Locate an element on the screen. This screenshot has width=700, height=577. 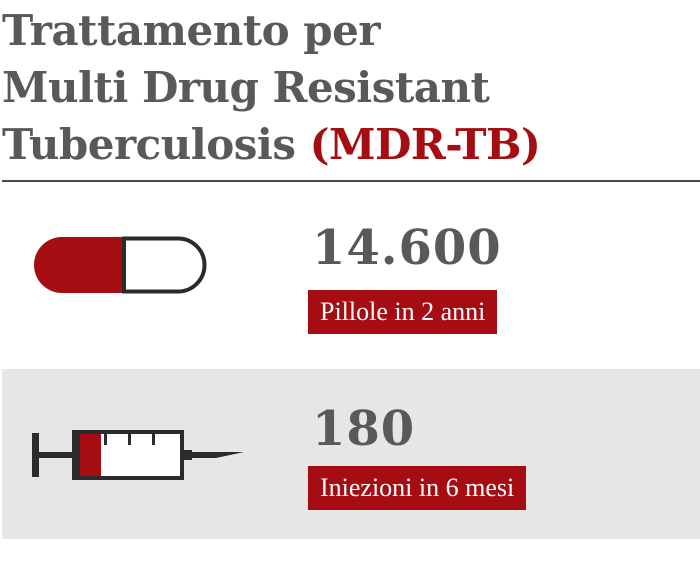
syringe-icon is located at coordinates (138, 455).